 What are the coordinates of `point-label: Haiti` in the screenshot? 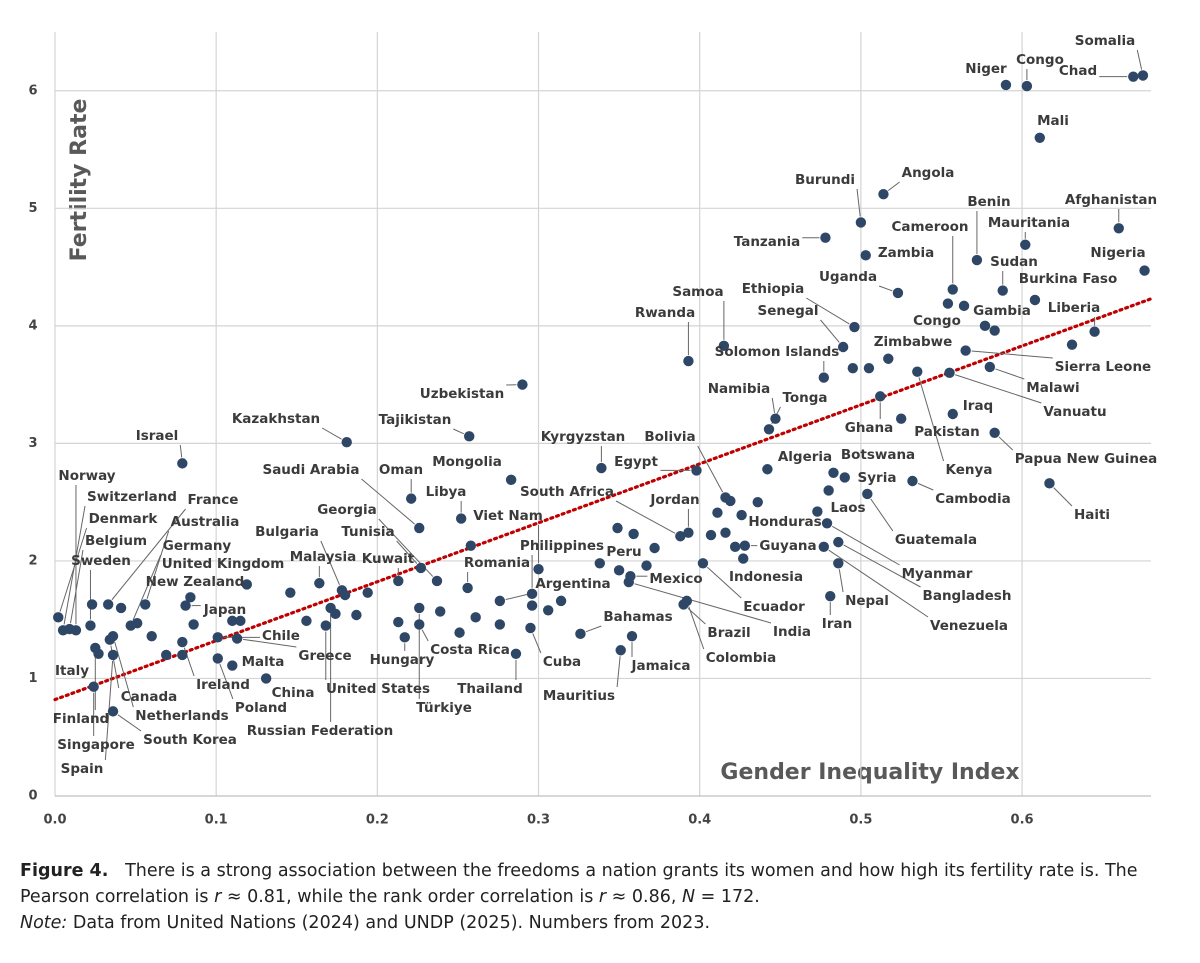 It's located at (1092, 515).